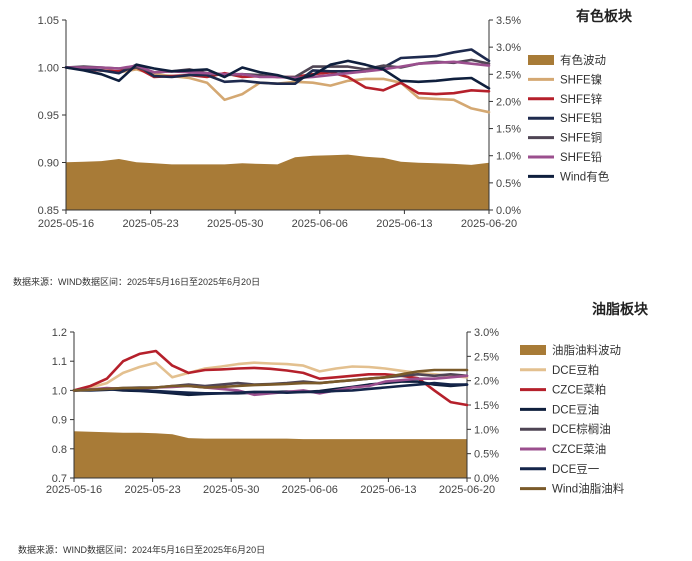 This screenshot has height=561, width=692. What do you see at coordinates (579, 390) in the screenshot?
I see `legend-label: CZCE菜粕` at bounding box center [579, 390].